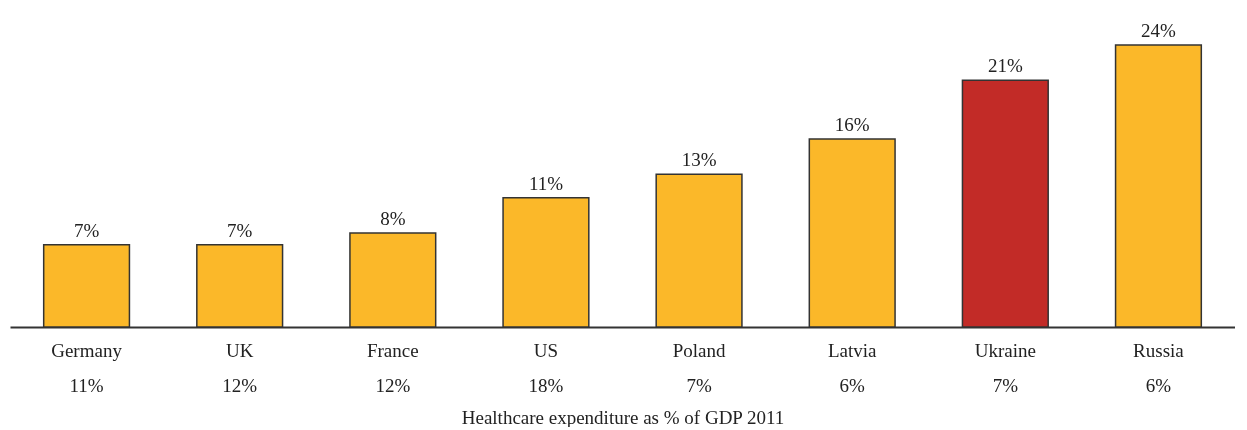 The image size is (1247, 430). I want to click on data-label: 11%, so click(546, 183).